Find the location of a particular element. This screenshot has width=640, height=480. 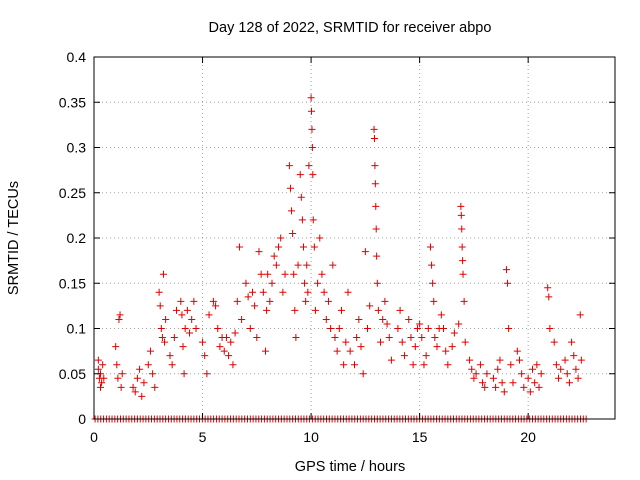

y-tick-label: 0.3 is located at coordinates (77, 148).